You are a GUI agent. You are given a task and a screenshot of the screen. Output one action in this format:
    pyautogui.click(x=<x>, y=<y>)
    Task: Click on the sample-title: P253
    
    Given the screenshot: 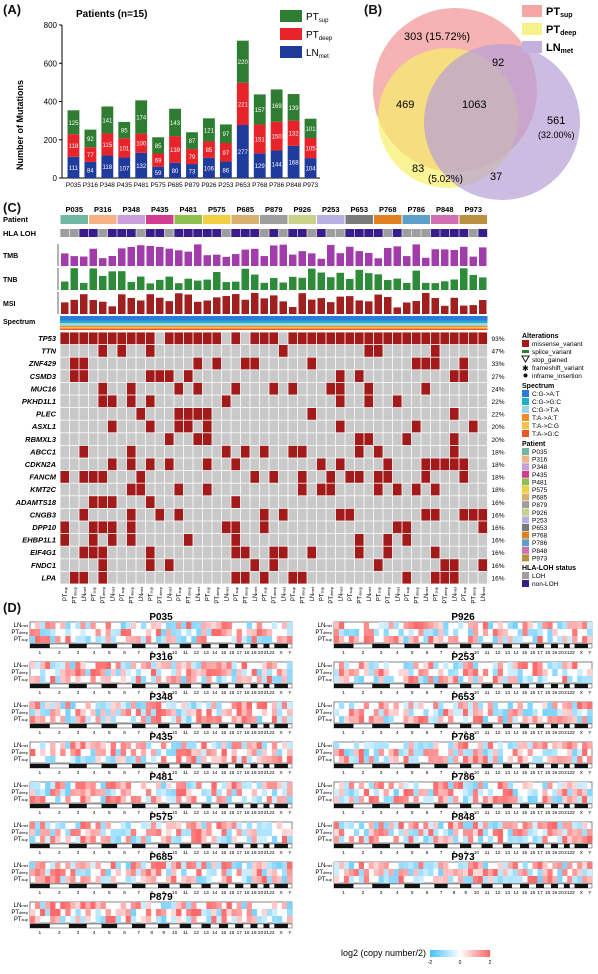 What is the action you would take?
    pyautogui.click(x=463, y=657)
    